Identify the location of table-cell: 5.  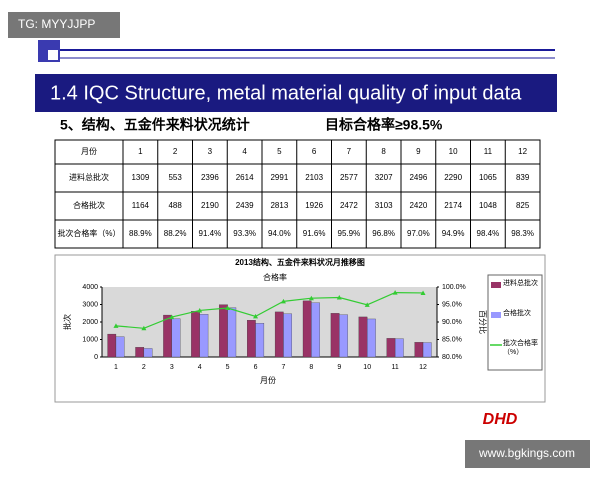
(279, 151).